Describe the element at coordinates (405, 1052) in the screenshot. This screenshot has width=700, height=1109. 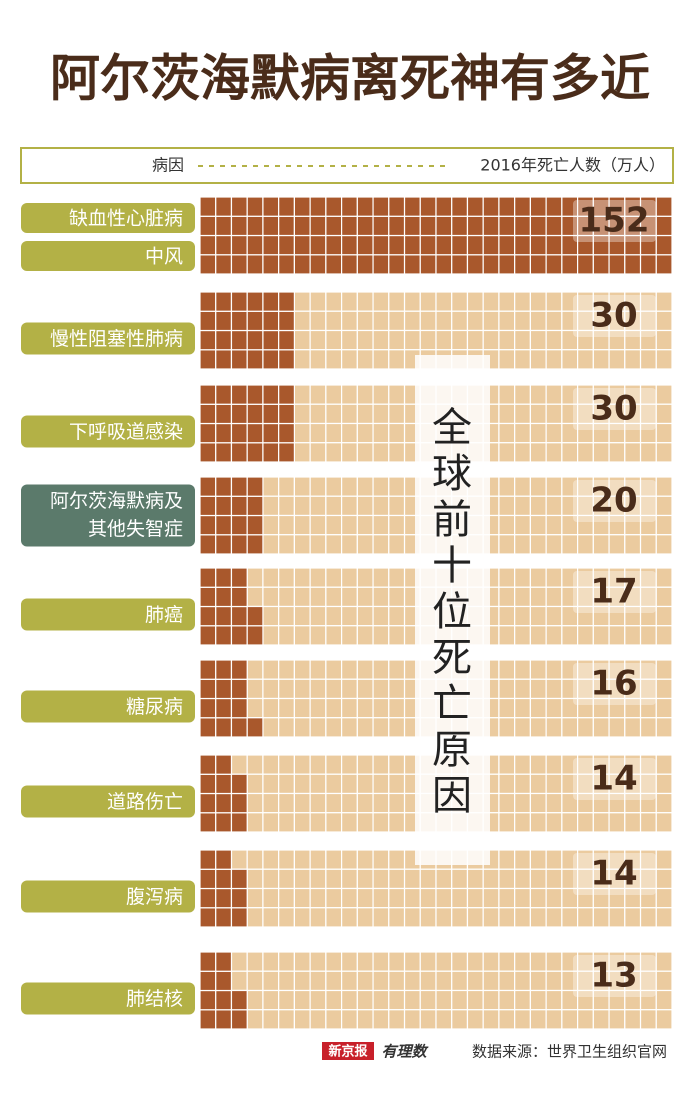
I see `column-name: 有理数` at that location.